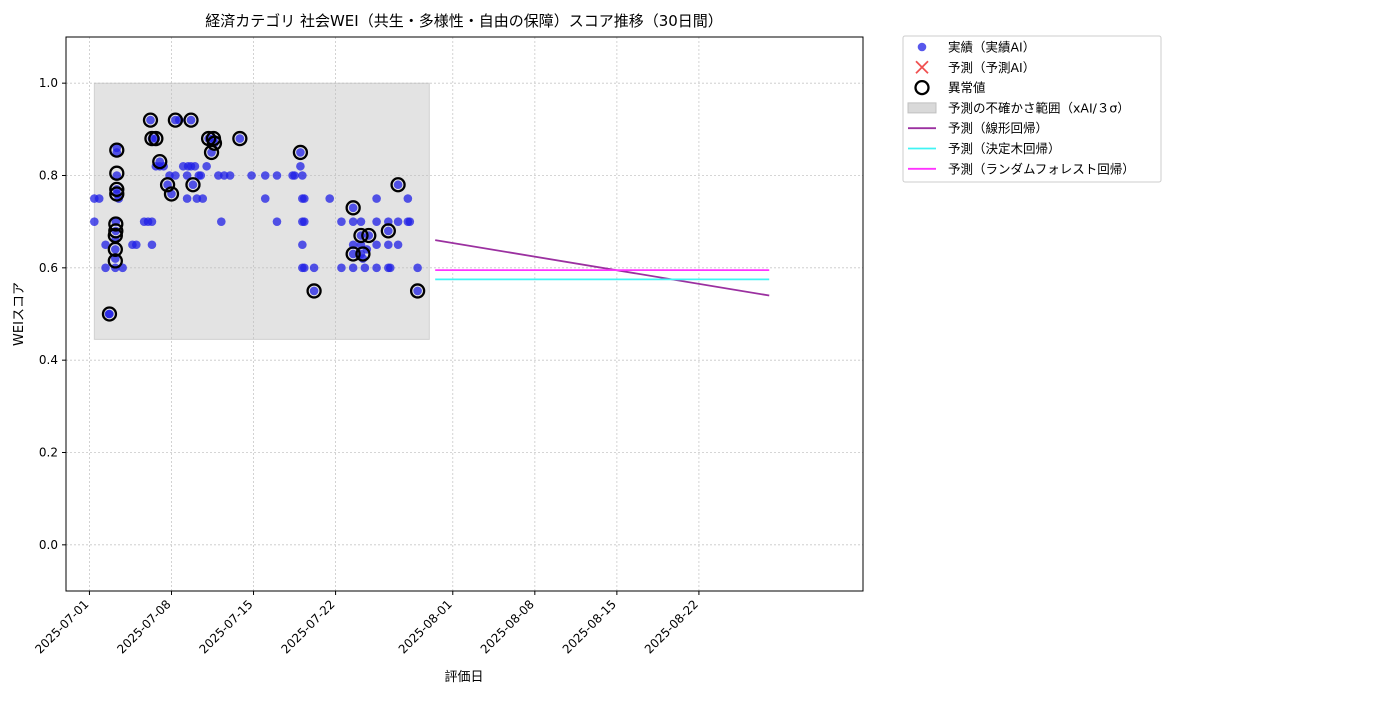 This screenshot has height=704, width=1400. Describe the element at coordinates (48, 545) in the screenshot. I see `y-tick-label: 0.0` at that location.